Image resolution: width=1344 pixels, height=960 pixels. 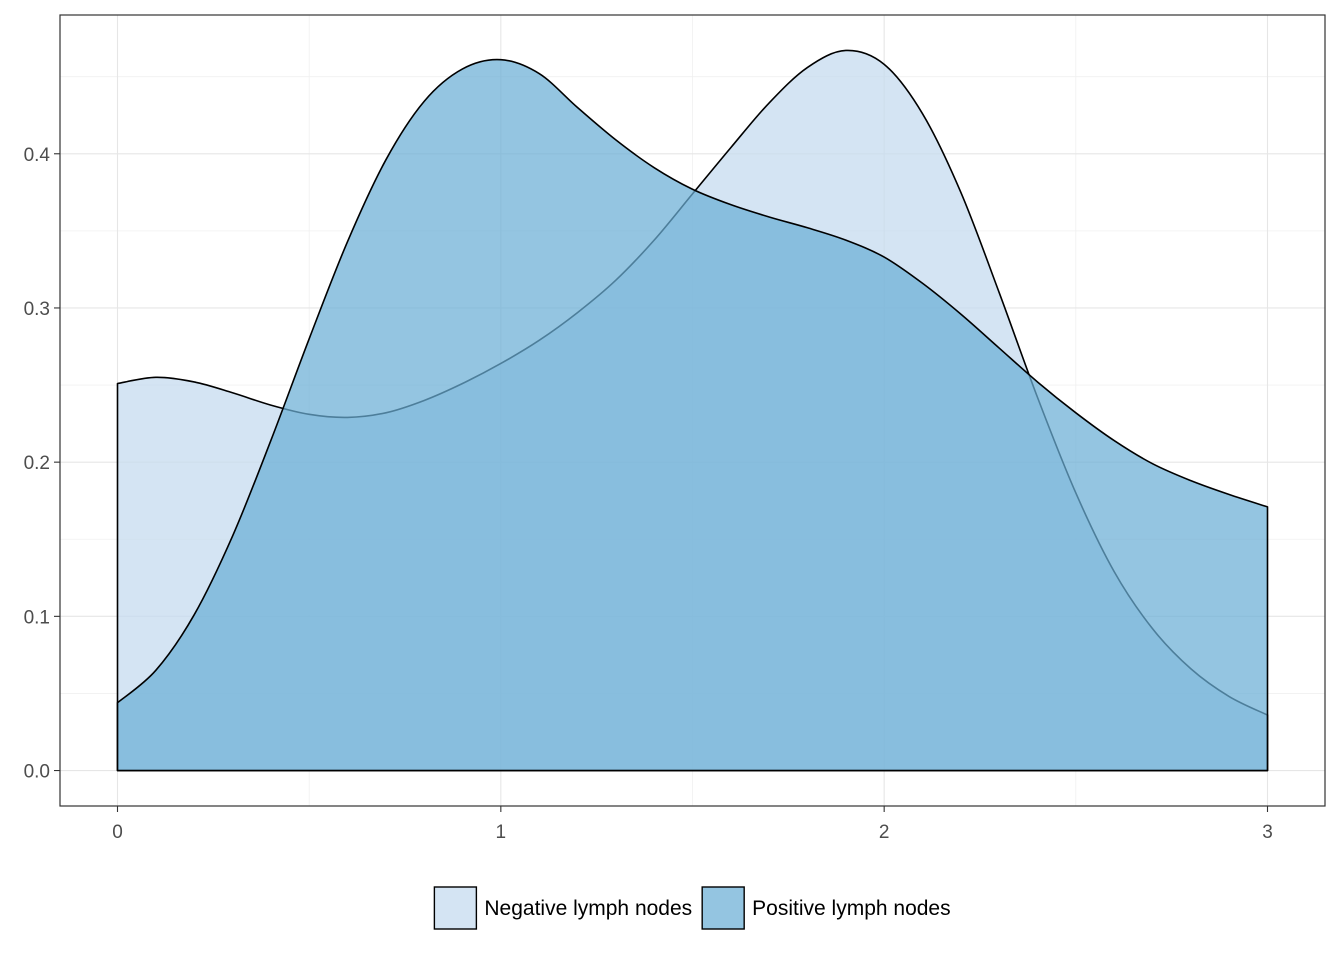 I want to click on x-tick-label: 0, so click(x=117, y=832).